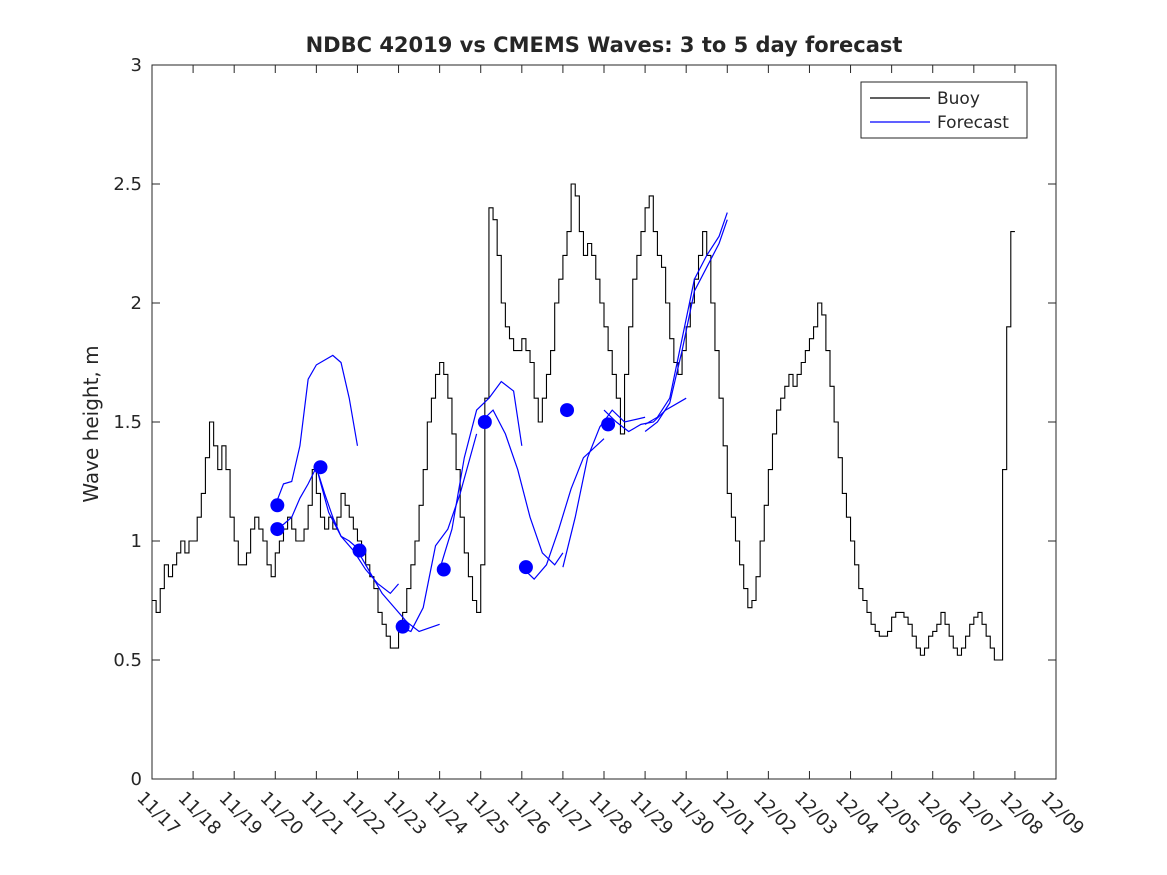  I want to click on y-tick-label: 0.5, so click(127, 660).